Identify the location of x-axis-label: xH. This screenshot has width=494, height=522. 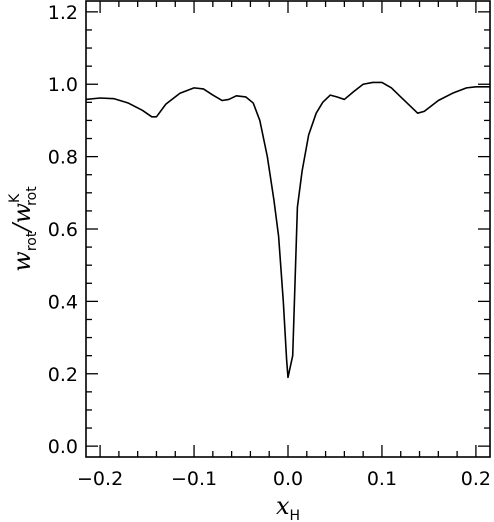
(288, 507).